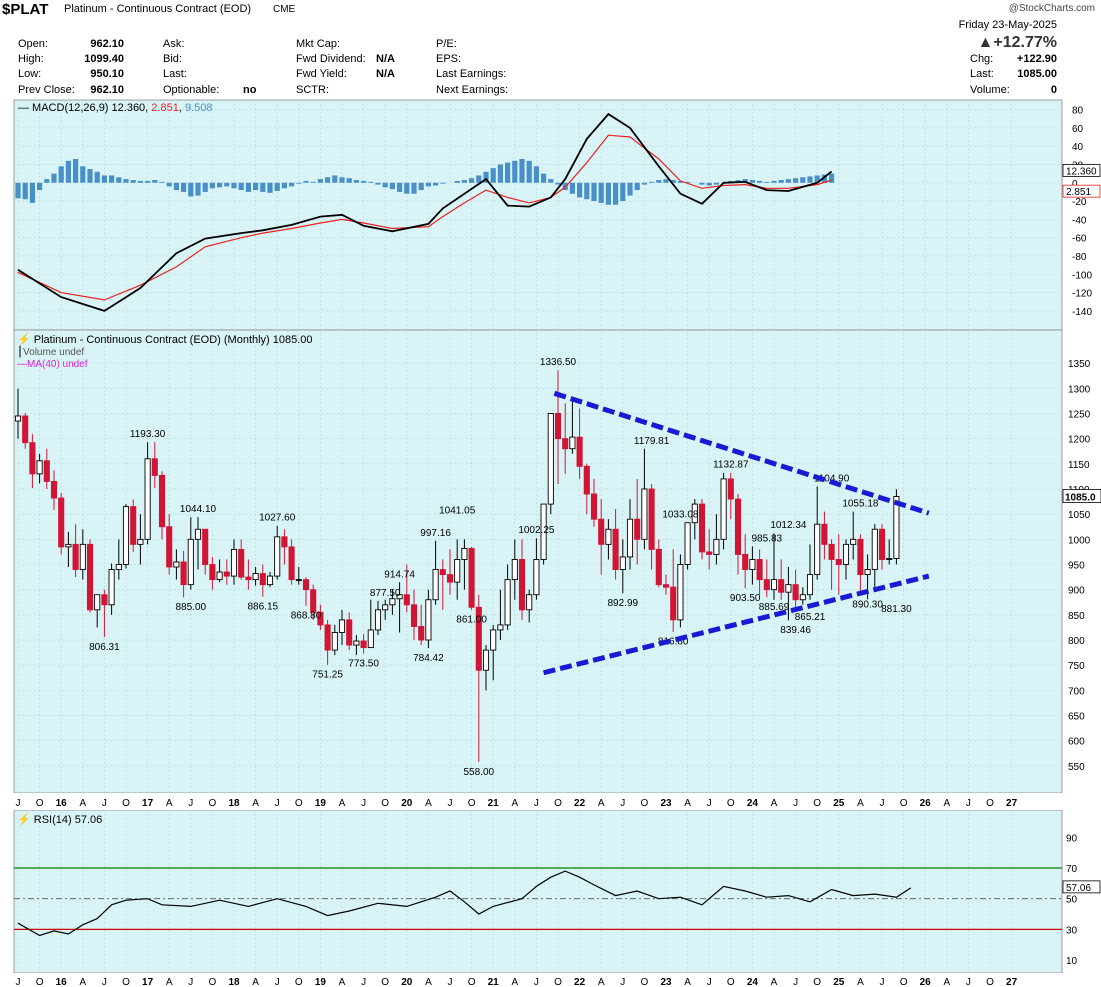 The image size is (1101, 987). Describe the element at coordinates (673, 642) in the screenshot. I see `price-annotation: 816.80` at that location.